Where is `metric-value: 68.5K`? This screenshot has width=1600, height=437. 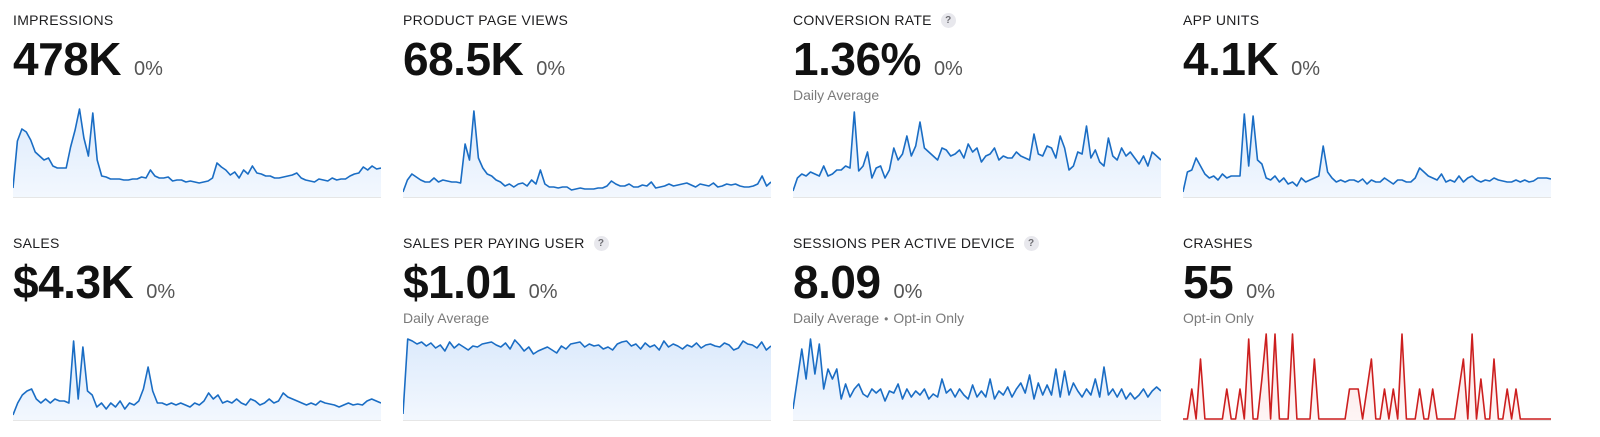
metric-value: 68.5K is located at coordinates (463, 59).